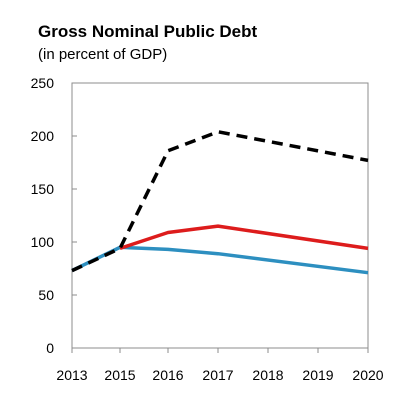 Image resolution: width=401 pixels, height=411 pixels. Describe the element at coordinates (46, 295) in the screenshot. I see `y-tick-label-50: 50` at that location.